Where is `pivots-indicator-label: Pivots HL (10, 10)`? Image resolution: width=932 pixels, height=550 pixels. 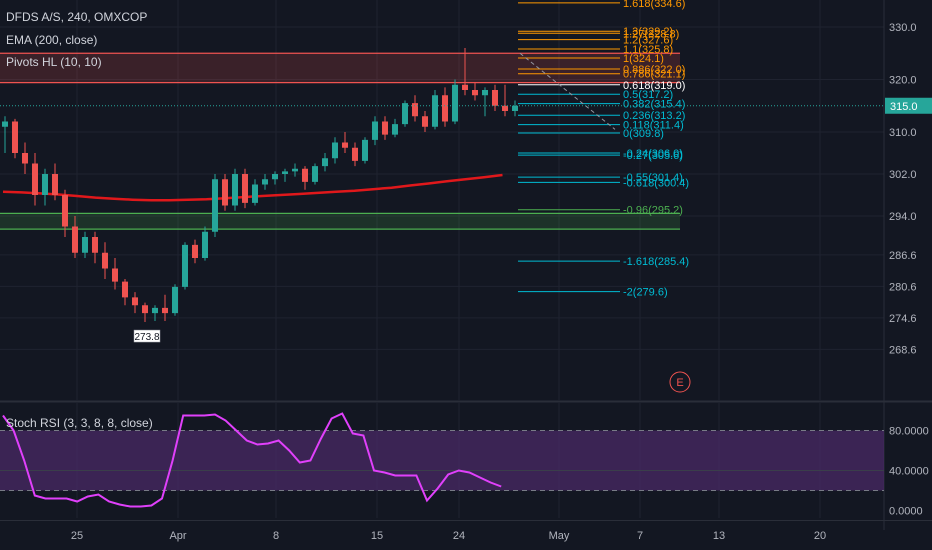
pivots-indicator-label: Pivots HL (10, 10) is located at coordinates (54, 62).